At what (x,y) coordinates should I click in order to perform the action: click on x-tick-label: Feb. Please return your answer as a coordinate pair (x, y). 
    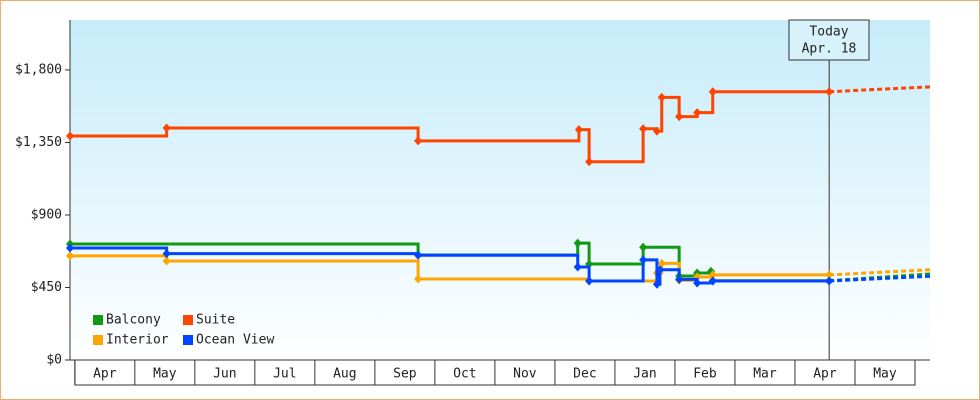
    Looking at the image, I should click on (705, 374).